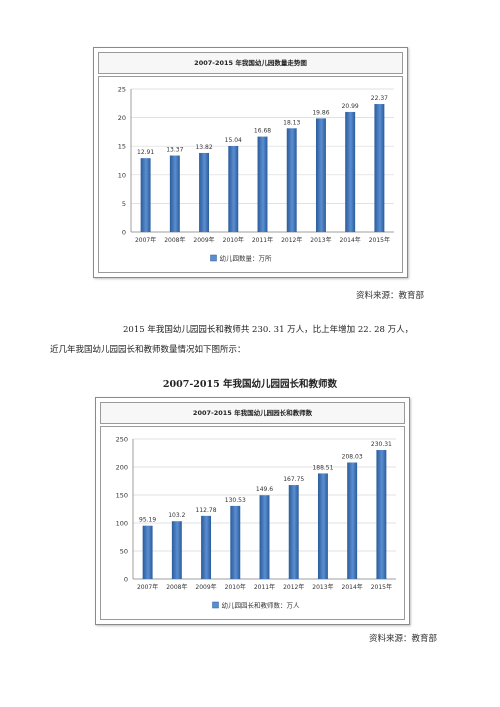  I want to click on bar-value-label: 188.51, so click(322, 467).